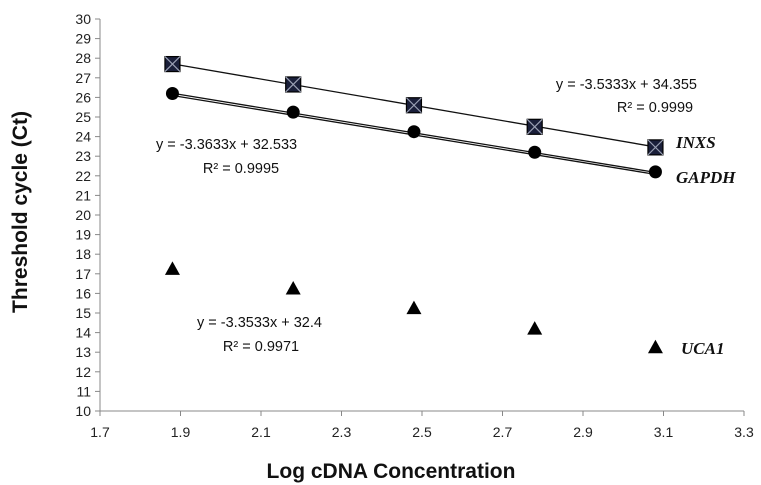  What do you see at coordinates (706, 177) in the screenshot?
I see `series-label-gapdh: GAPDH` at bounding box center [706, 177].